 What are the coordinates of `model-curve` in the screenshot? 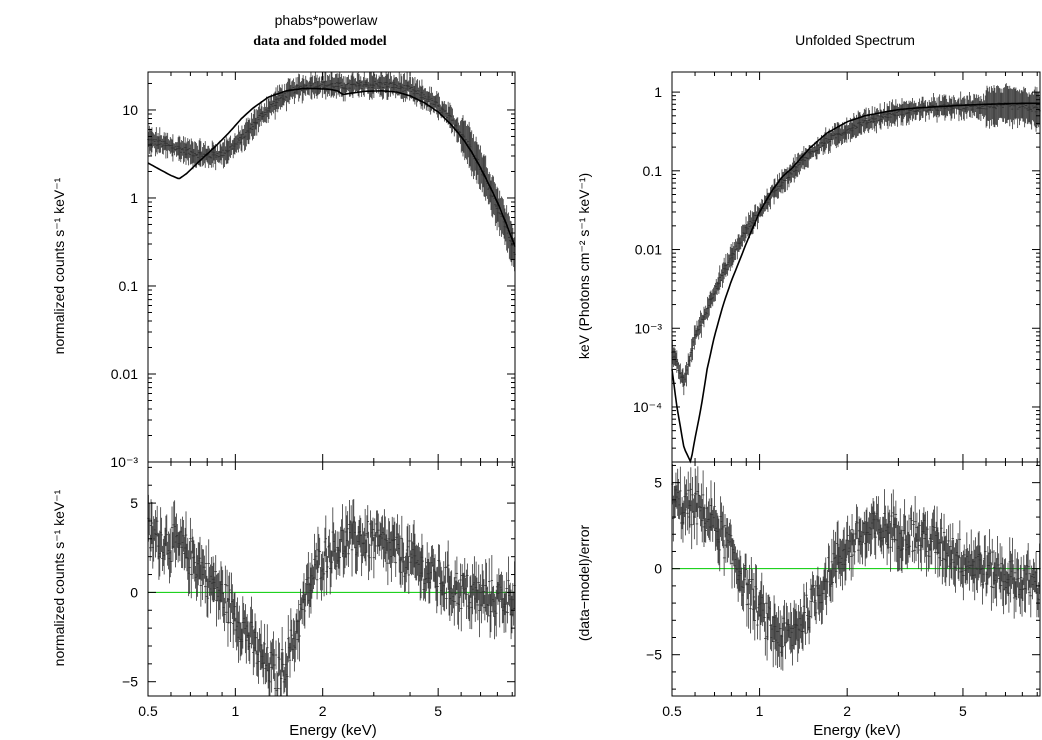 It's located at (331, 167).